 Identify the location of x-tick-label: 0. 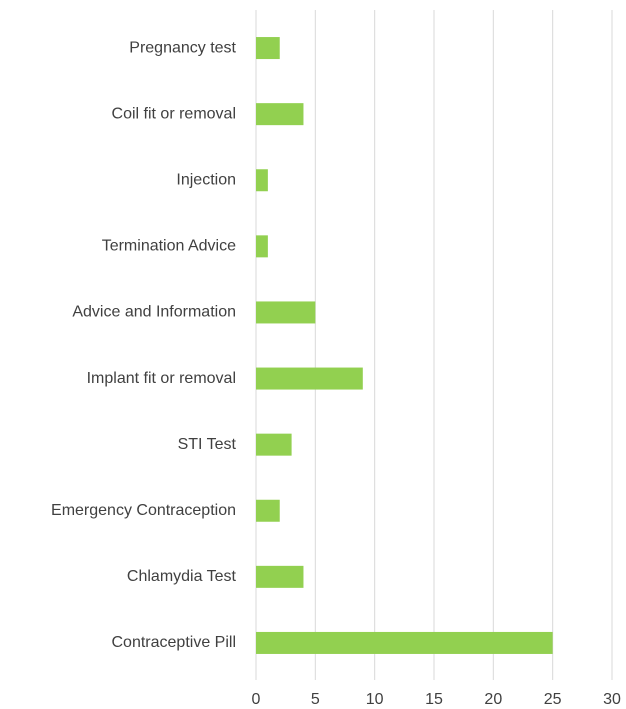
(256, 699).